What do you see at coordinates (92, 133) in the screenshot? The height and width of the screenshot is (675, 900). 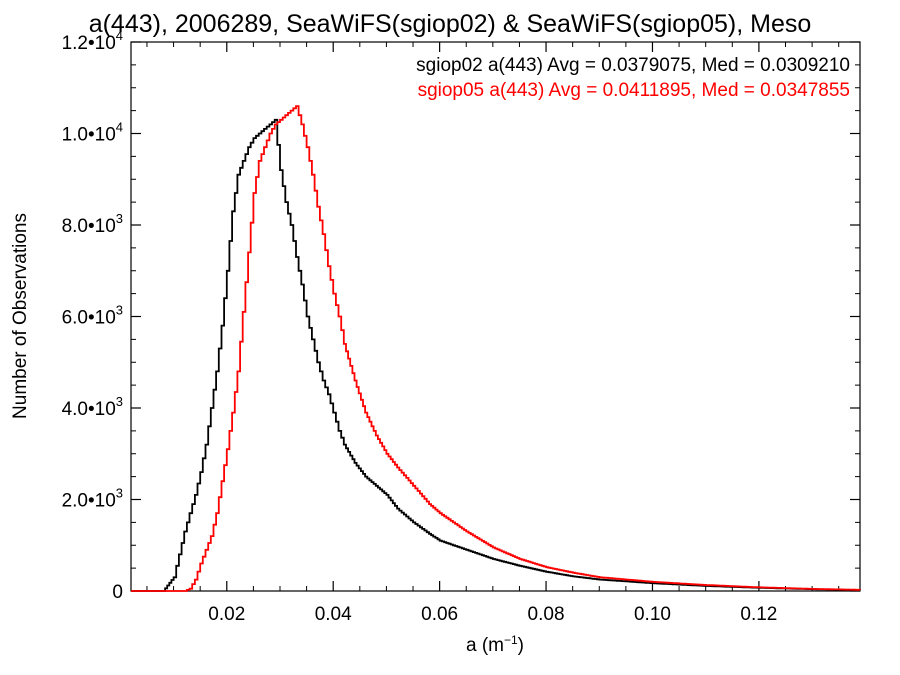 I see `y-tick-label: 1.0•104` at bounding box center [92, 133].